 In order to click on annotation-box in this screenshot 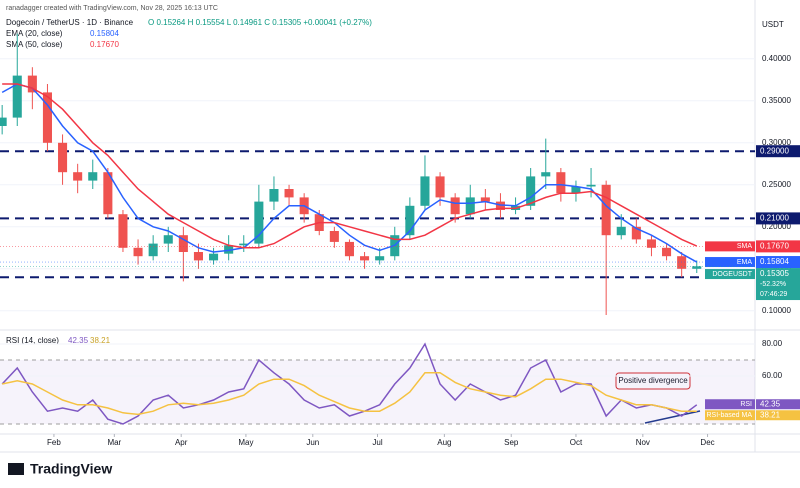, I will do `click(653, 381)`.